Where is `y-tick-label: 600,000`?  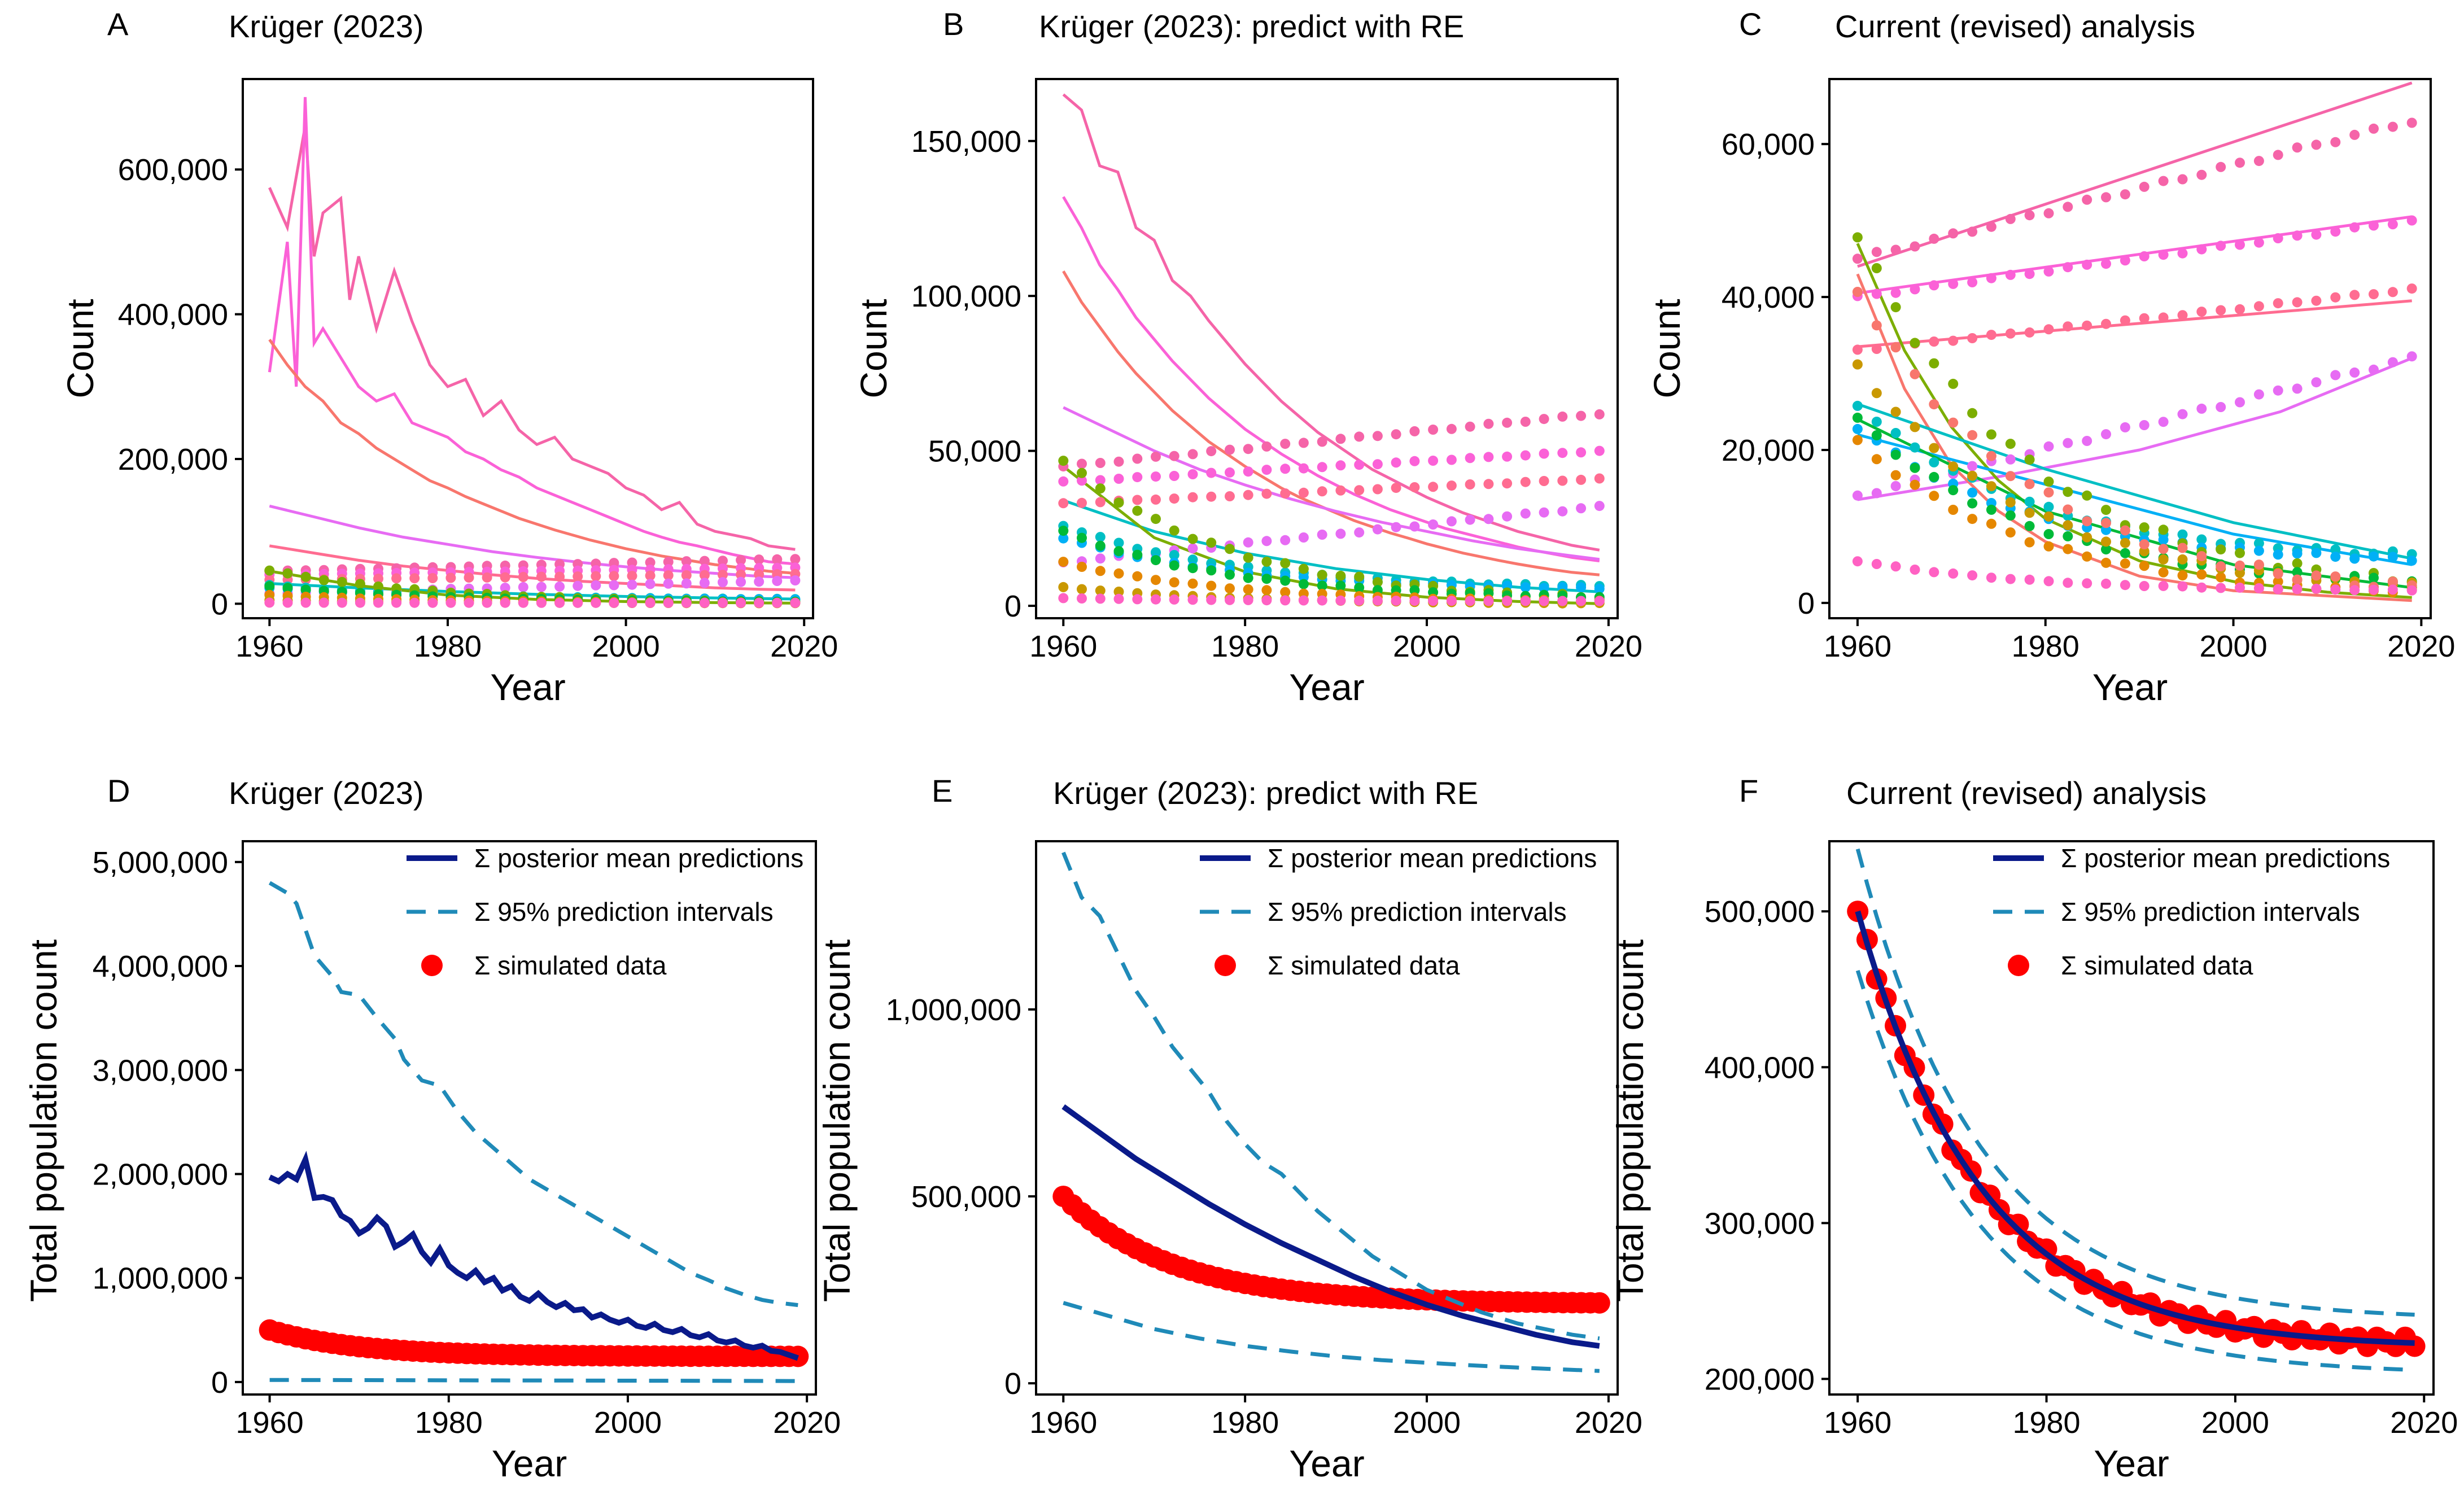
y-tick-label: 600,000 is located at coordinates (173, 170).